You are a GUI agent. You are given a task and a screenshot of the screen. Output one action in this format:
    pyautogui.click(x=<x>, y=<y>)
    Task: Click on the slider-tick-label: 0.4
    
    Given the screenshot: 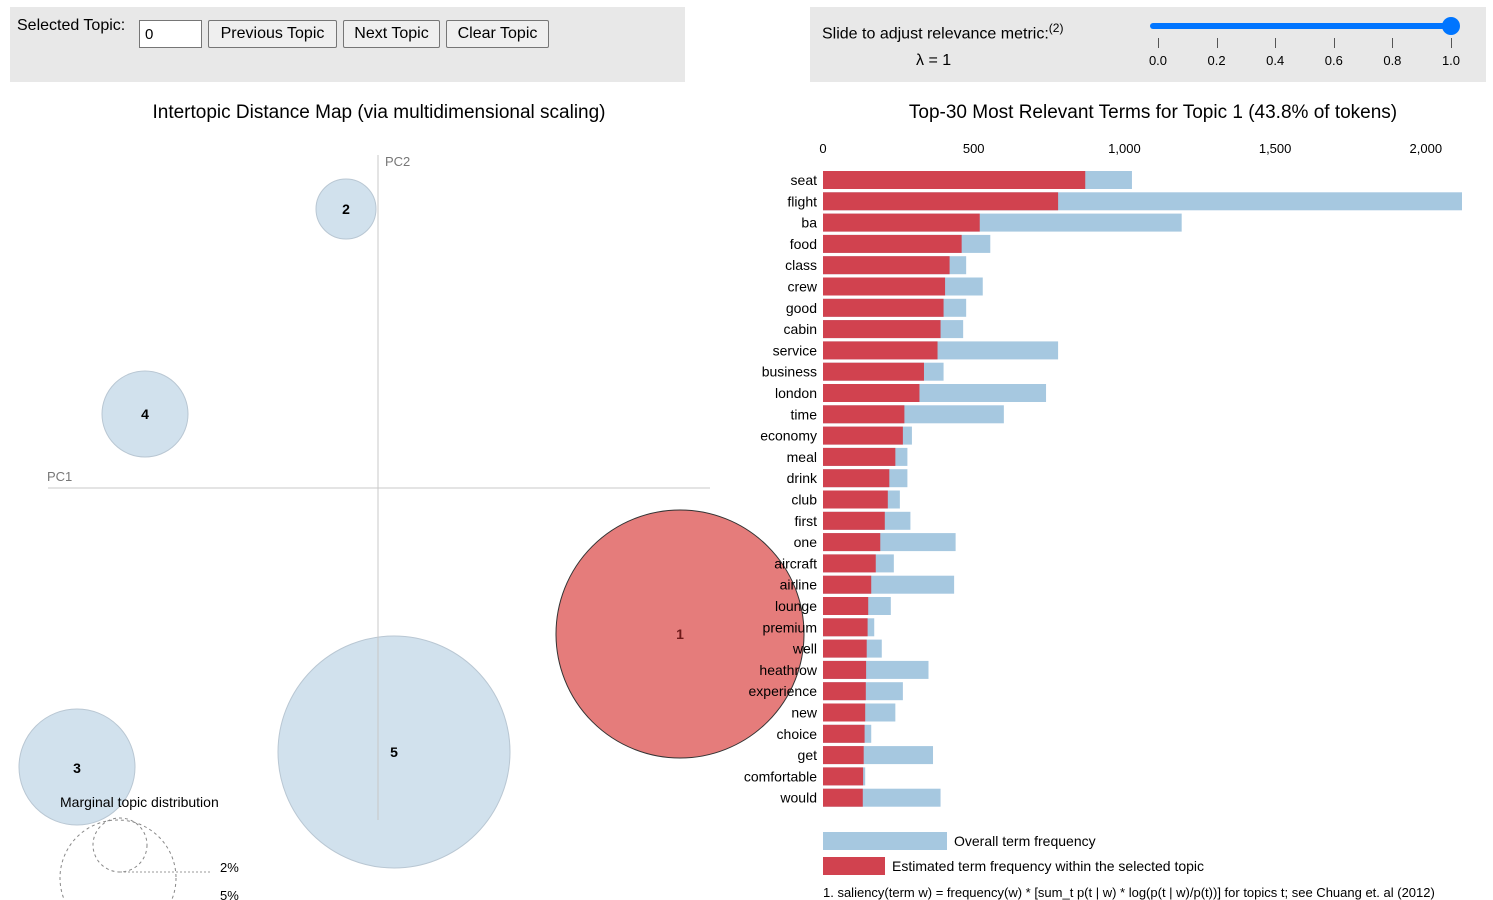 What is the action you would take?
    pyautogui.click(x=1275, y=60)
    